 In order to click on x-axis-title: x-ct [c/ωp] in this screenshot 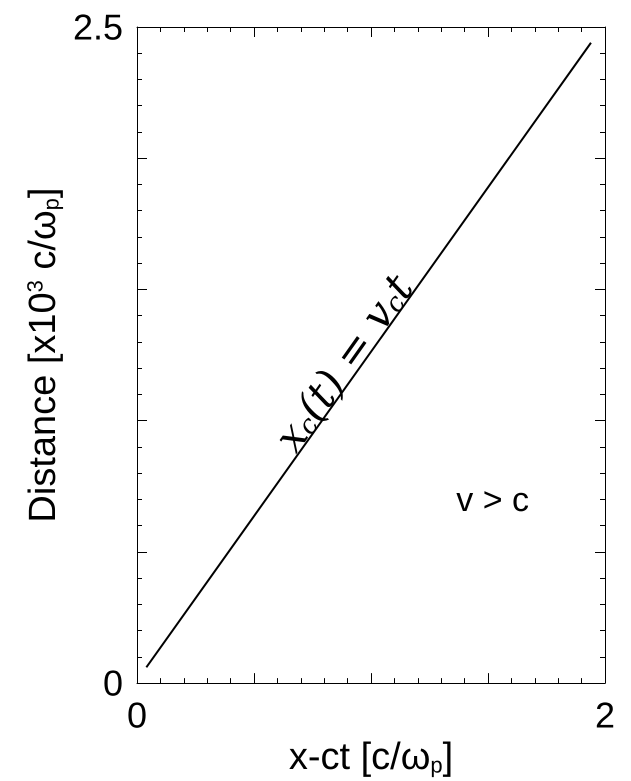, I will do `click(371, 757)`.